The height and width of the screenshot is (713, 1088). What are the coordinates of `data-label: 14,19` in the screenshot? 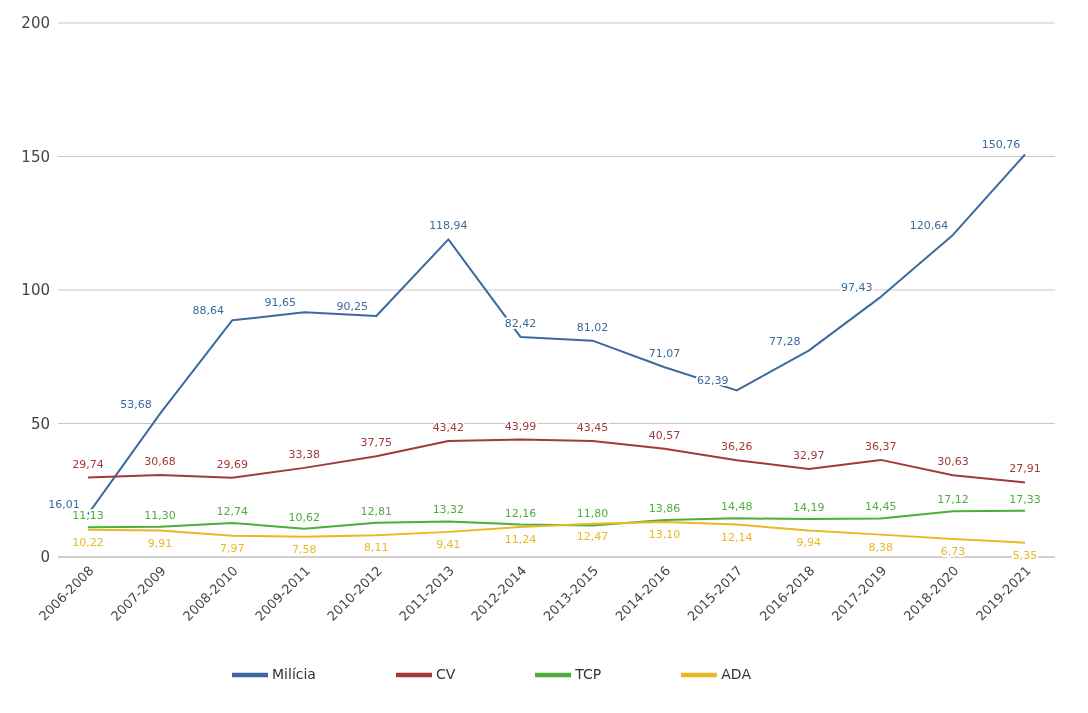 It's located at (809, 508).